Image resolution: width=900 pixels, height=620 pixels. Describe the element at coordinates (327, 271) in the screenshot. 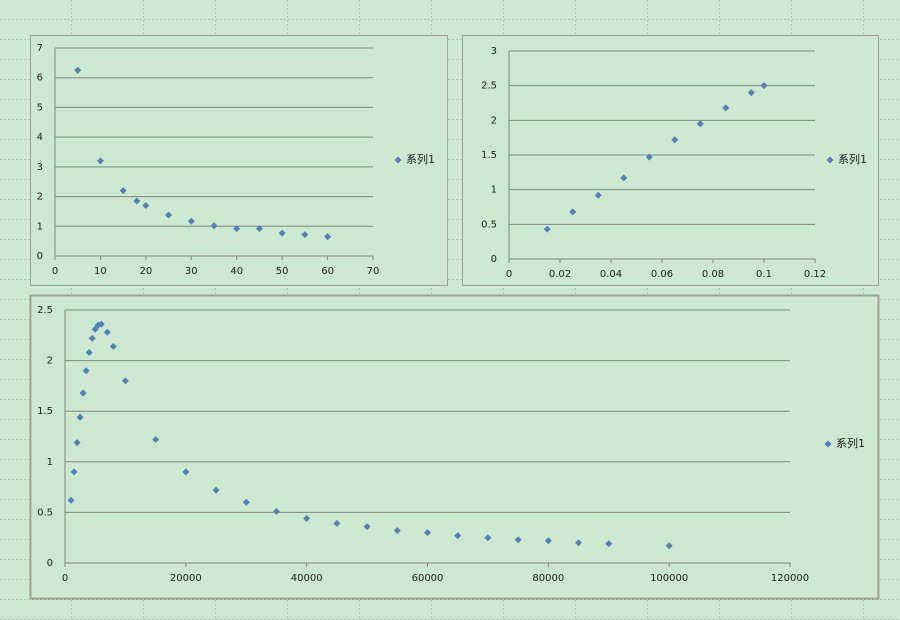

I see `x-tick-label: 60` at that location.